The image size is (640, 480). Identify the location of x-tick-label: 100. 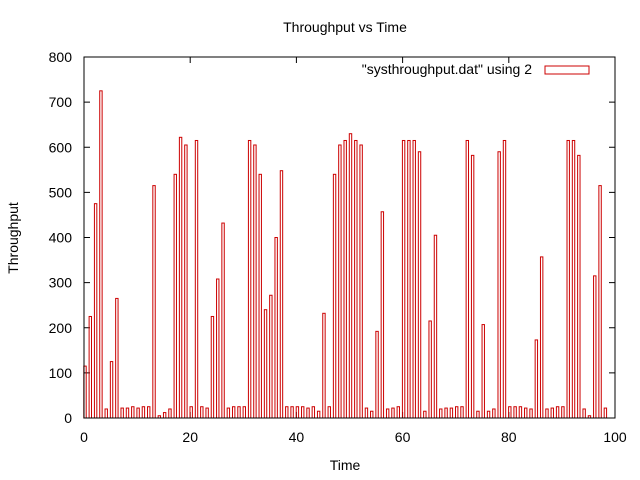
(615, 437).